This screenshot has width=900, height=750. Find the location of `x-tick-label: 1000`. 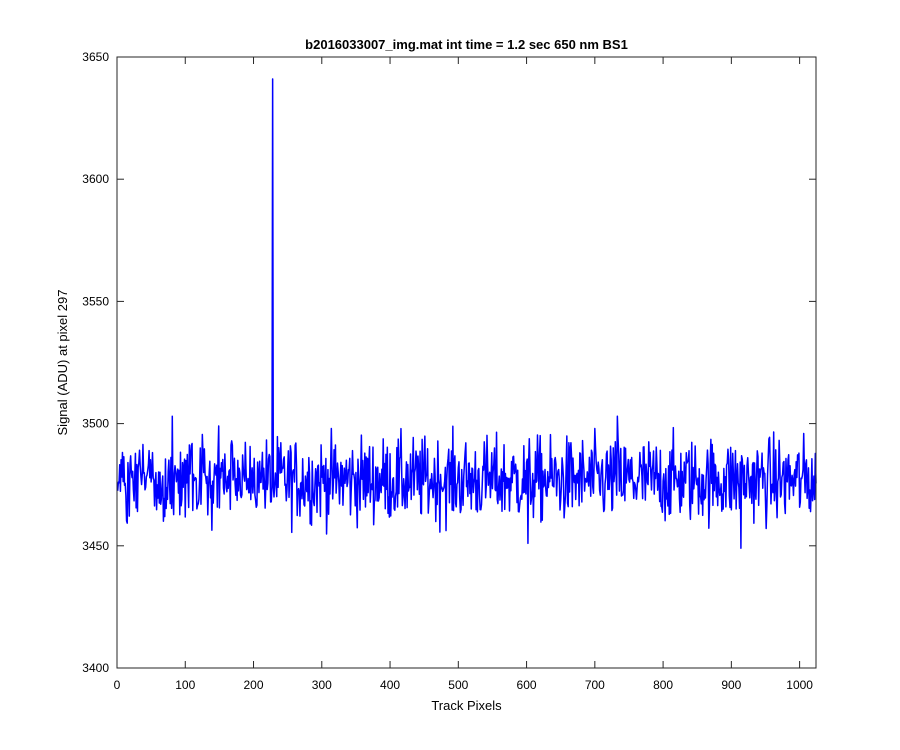

x-tick-label: 1000 is located at coordinates (799, 685).